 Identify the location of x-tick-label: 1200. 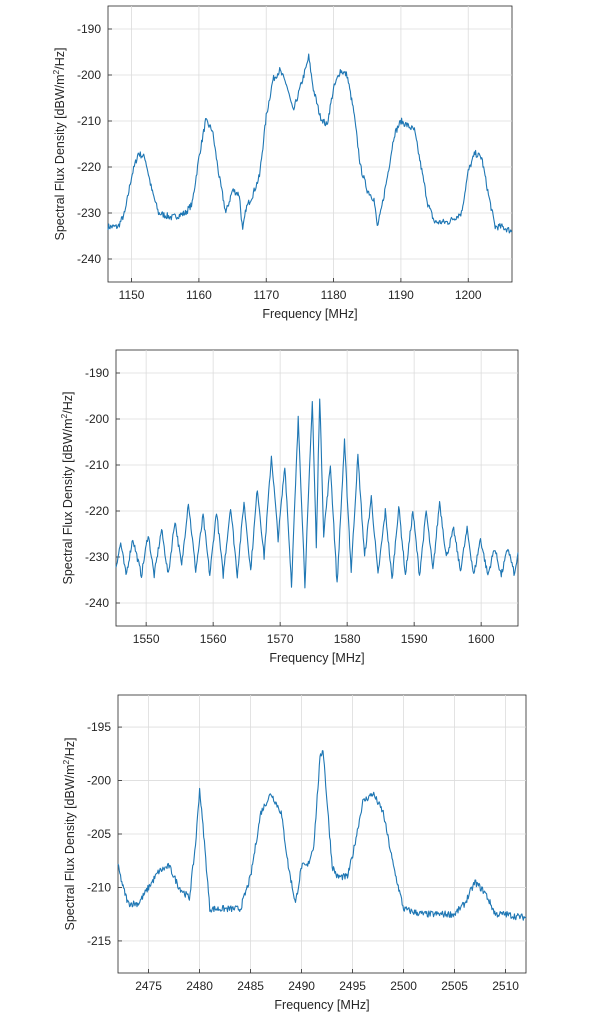
(468, 295).